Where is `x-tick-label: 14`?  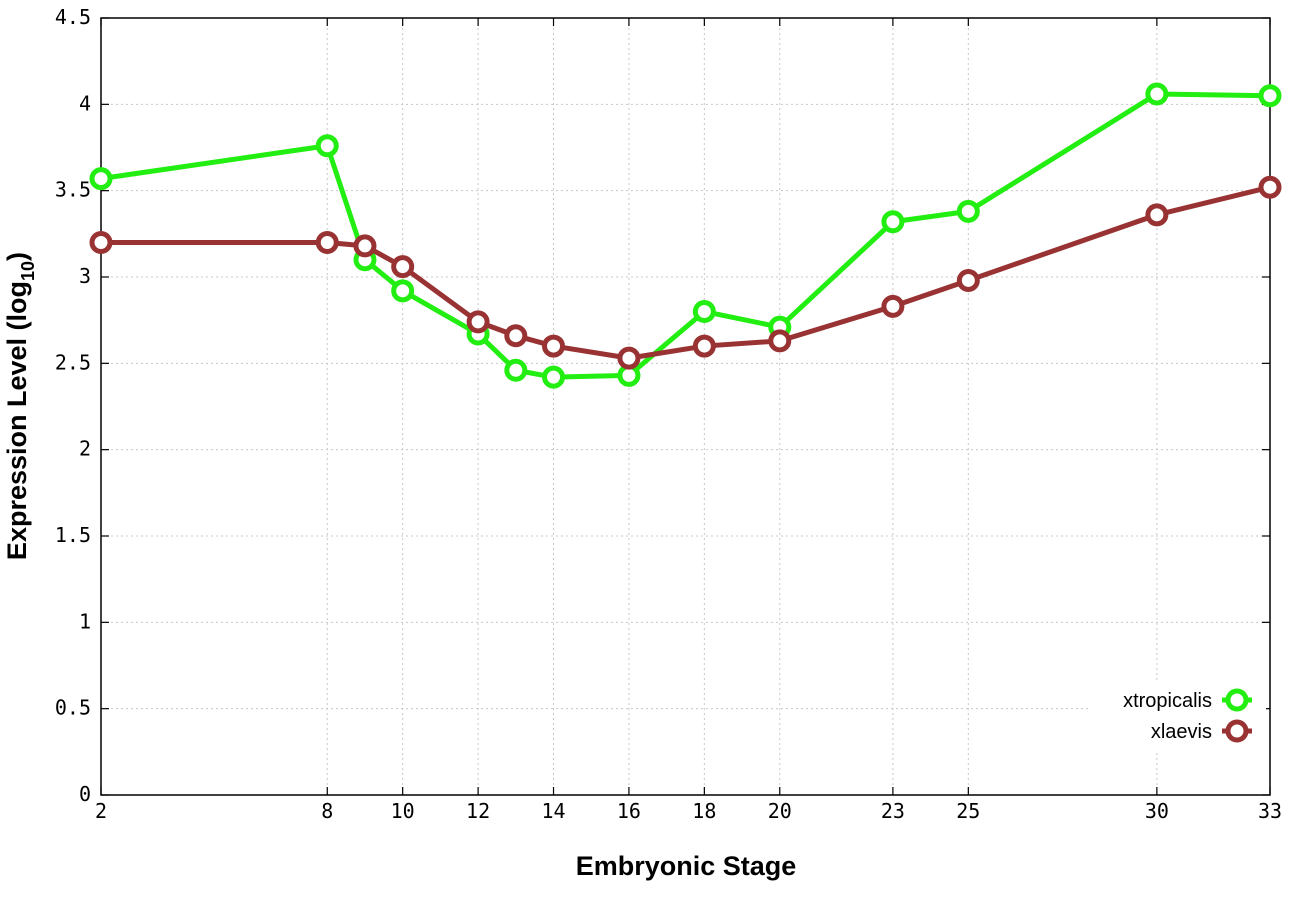 x-tick-label: 14 is located at coordinates (553, 811).